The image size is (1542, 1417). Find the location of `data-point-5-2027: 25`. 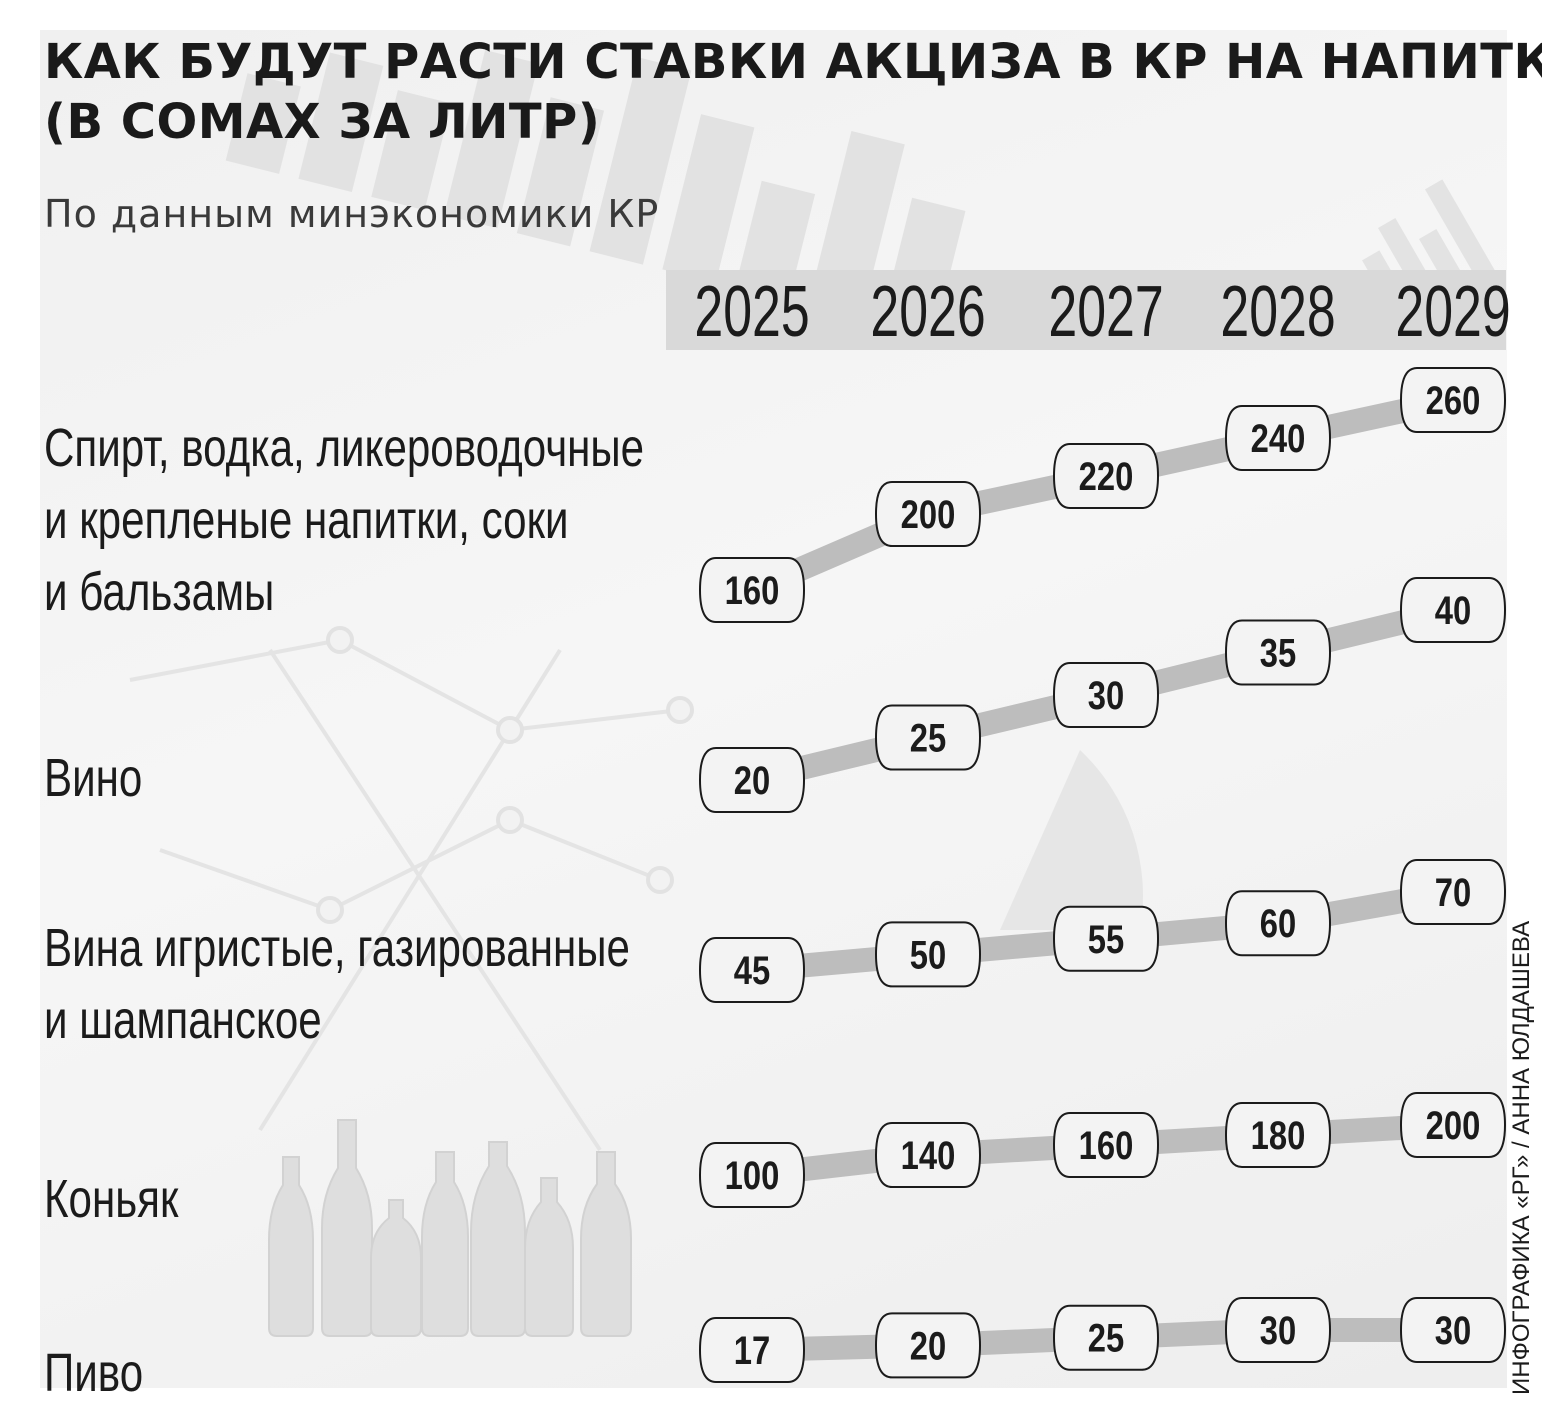

data-point-5-2027: 25 is located at coordinates (1106, 1337).